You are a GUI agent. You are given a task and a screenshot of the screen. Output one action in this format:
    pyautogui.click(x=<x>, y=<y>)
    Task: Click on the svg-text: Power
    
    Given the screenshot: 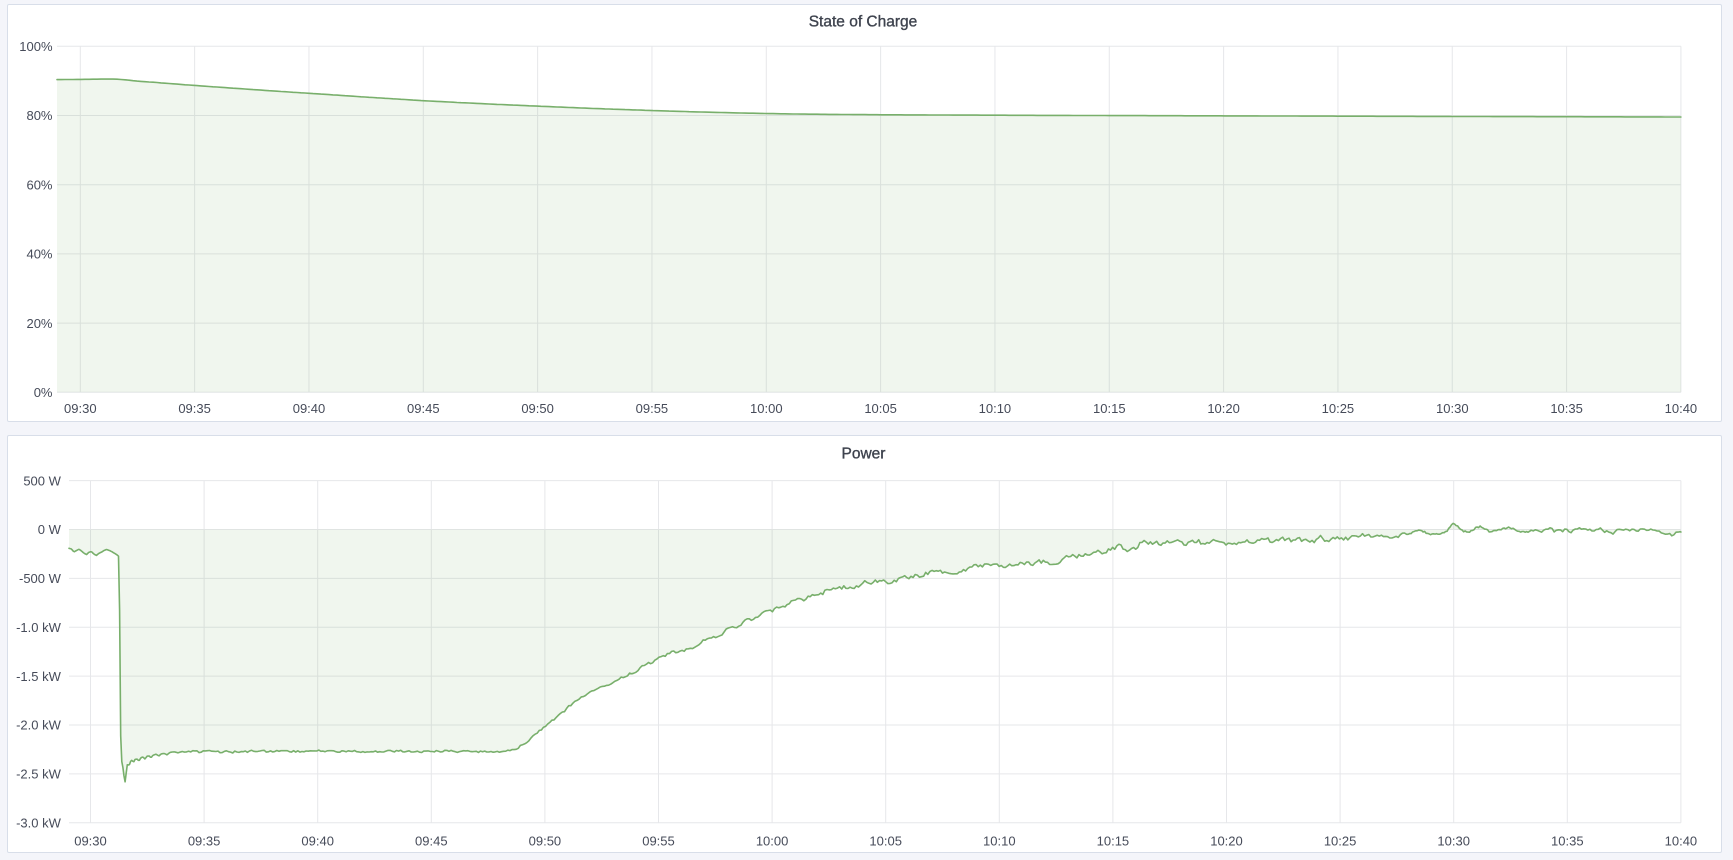 What is the action you would take?
    pyautogui.click(x=864, y=453)
    